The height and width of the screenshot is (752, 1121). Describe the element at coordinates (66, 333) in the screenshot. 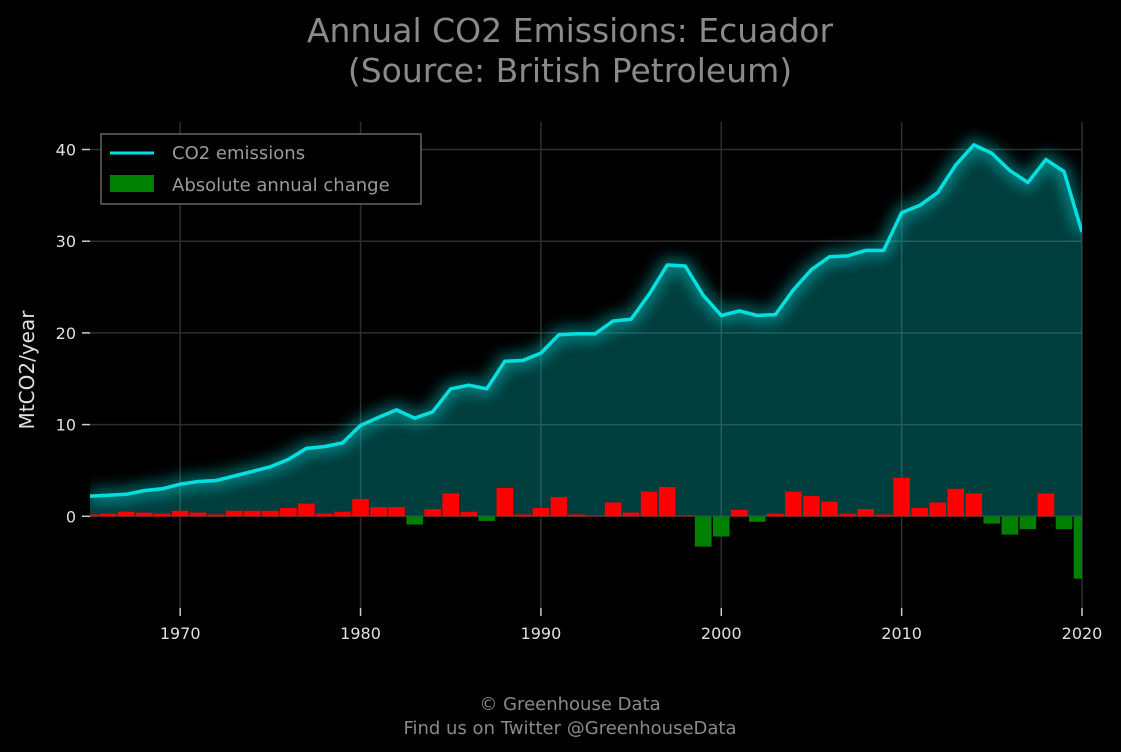

I see `y-tick-label: 20` at that location.